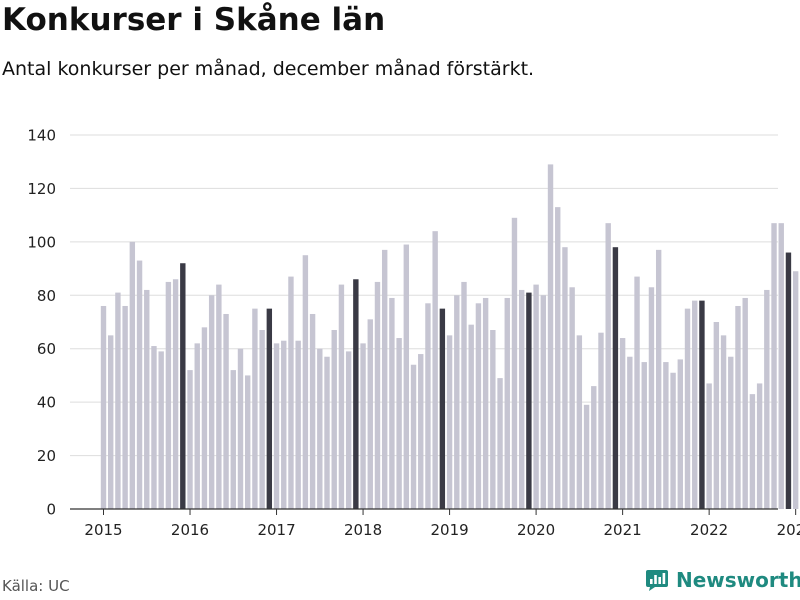 This screenshot has height=600, width=800. I want to click on x-tick-label: 2021, so click(623, 530).